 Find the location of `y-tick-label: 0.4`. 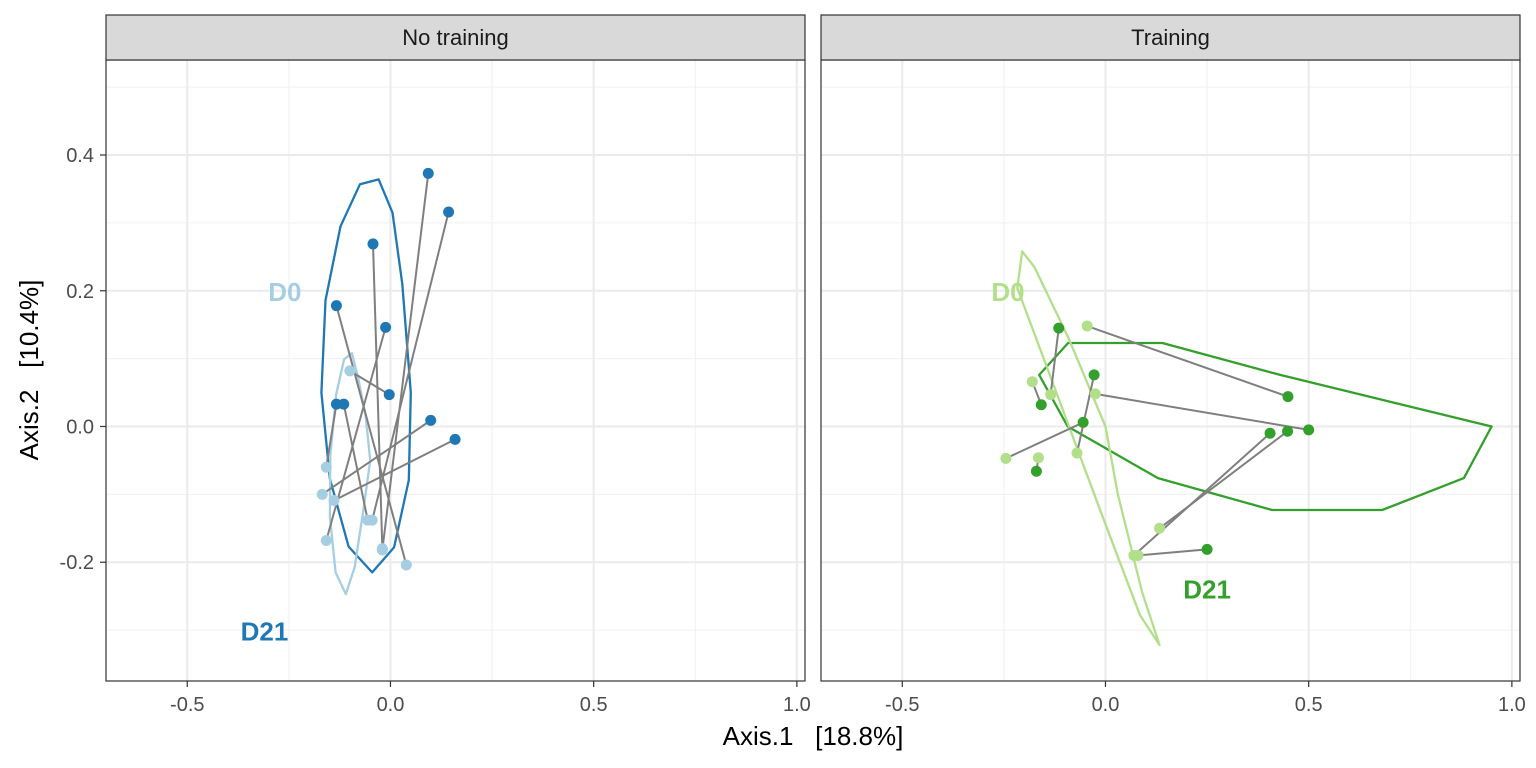

y-tick-label: 0.4 is located at coordinates (80, 156).